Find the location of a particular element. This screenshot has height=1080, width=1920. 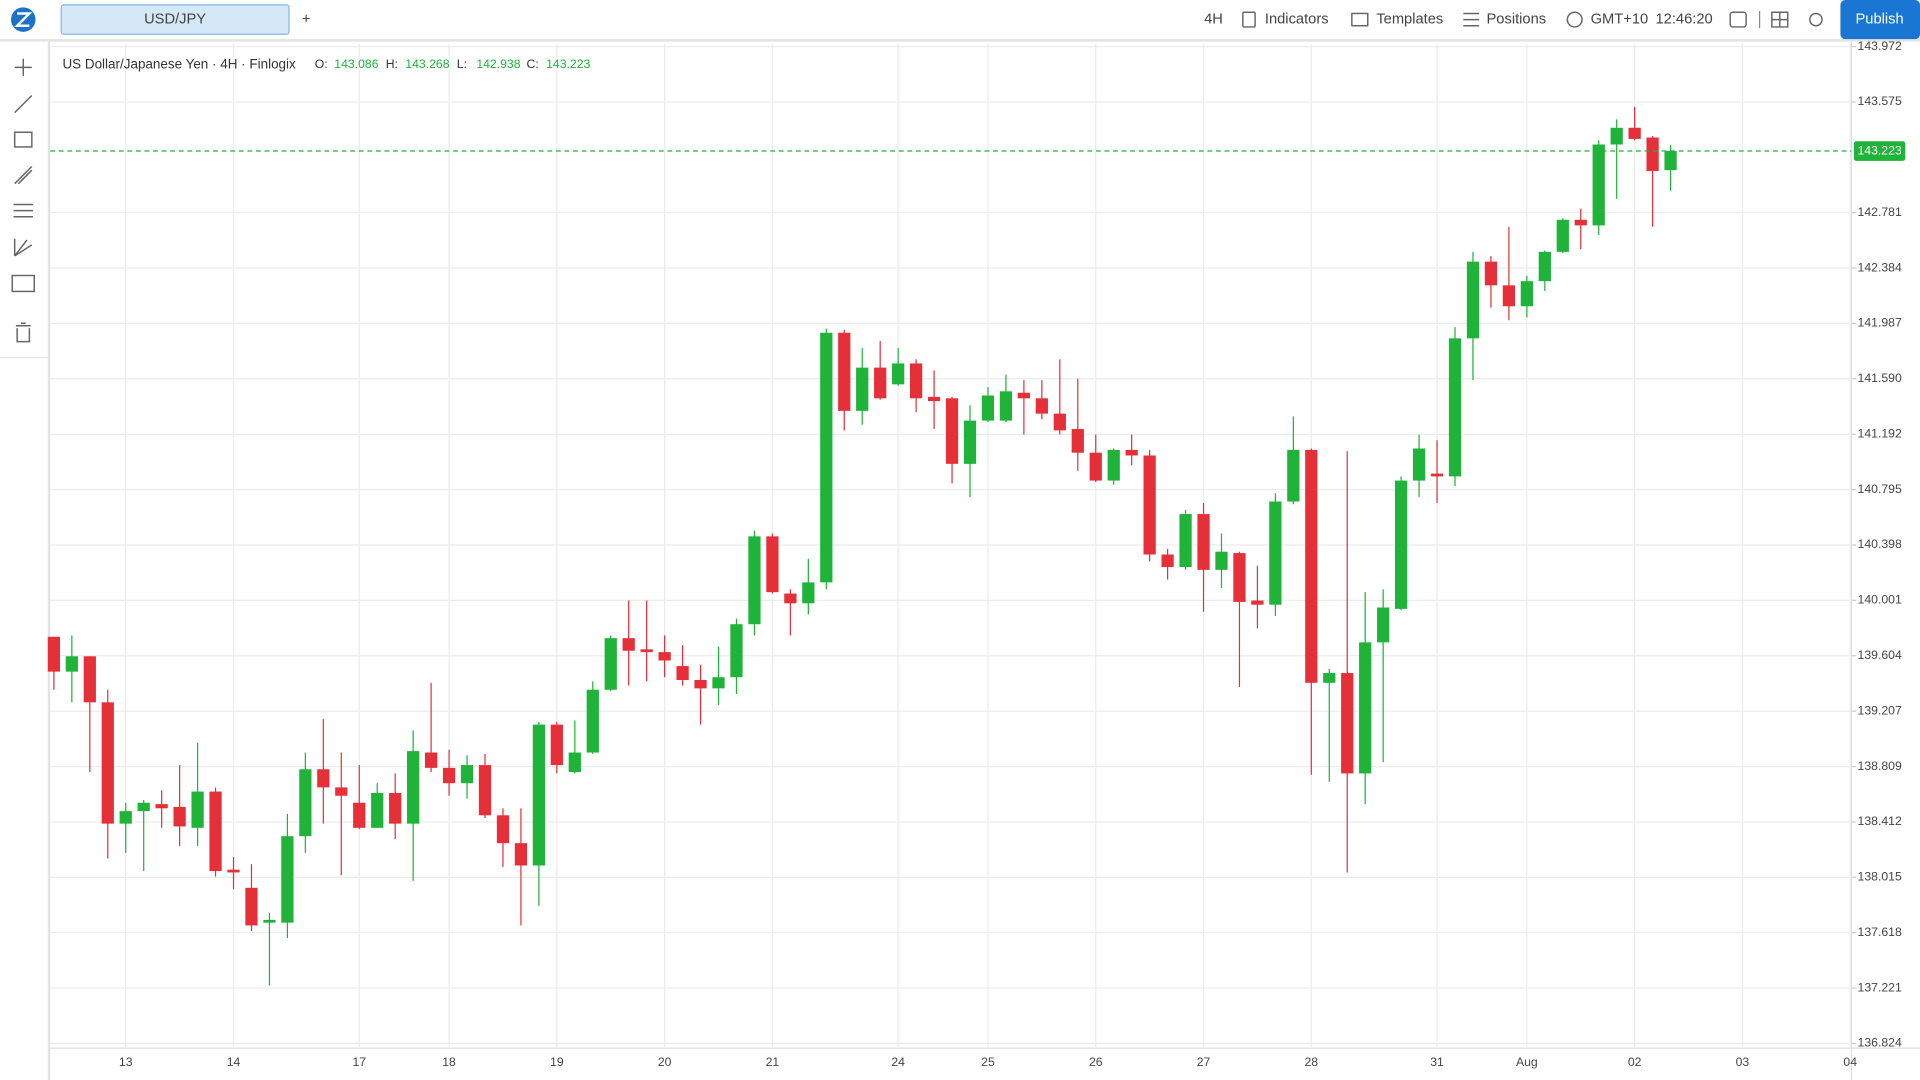

header is located at coordinates (960, 20).